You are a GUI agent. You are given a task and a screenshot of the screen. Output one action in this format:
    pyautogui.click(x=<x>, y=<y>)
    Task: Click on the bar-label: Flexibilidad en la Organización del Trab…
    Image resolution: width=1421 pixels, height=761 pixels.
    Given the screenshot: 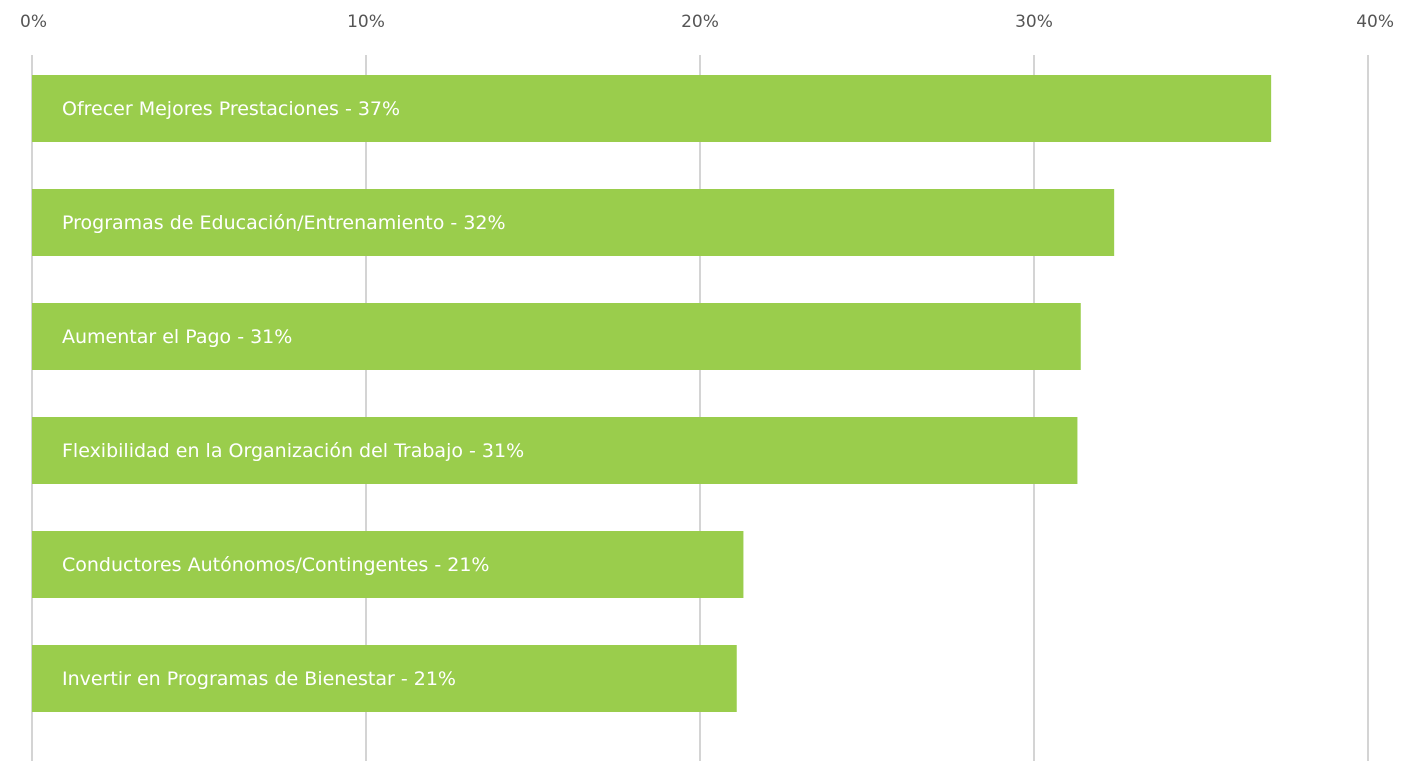 What is the action you would take?
    pyautogui.click(x=293, y=451)
    